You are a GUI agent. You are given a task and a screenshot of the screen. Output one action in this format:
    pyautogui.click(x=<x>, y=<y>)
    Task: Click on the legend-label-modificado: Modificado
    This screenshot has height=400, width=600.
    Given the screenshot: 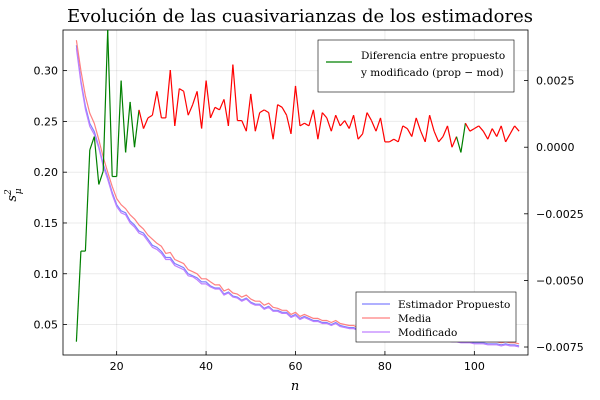 What is the action you would take?
    pyautogui.click(x=427, y=333)
    